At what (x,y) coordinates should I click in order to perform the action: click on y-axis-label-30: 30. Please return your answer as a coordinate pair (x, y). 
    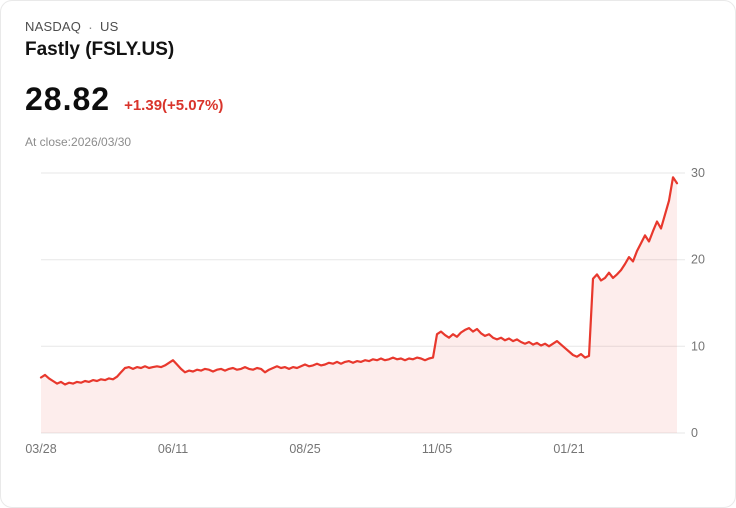
    Looking at the image, I should click on (698, 173).